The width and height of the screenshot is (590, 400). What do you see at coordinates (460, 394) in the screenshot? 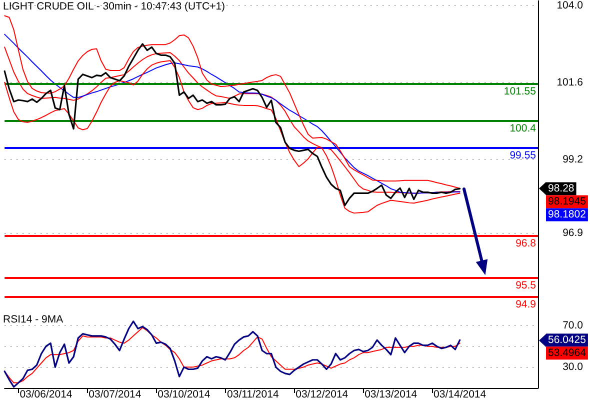
I see `x-tick-label: 03/14/2014` at bounding box center [460, 394].